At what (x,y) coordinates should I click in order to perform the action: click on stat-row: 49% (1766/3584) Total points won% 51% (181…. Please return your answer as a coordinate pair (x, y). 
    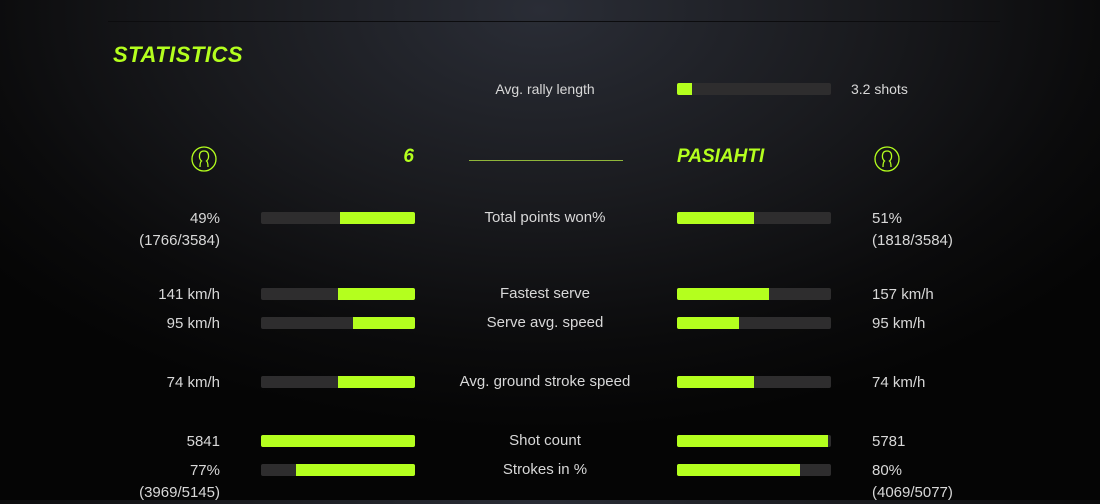
    Looking at the image, I should click on (550, 228).